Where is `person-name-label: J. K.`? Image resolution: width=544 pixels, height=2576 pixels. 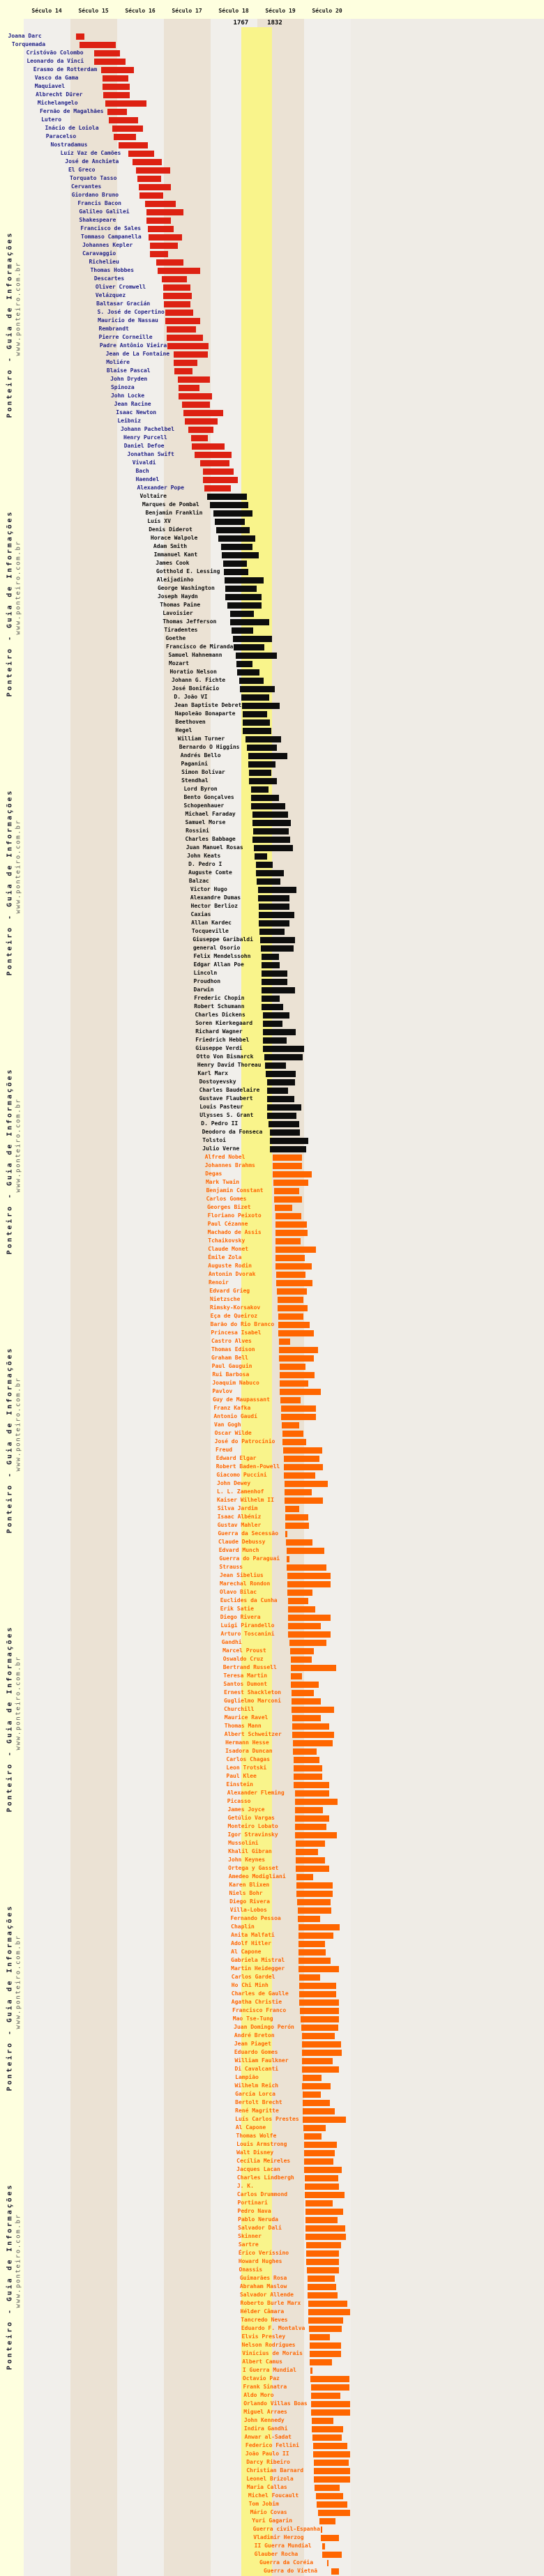
person-name-label: J. K. is located at coordinates (245, 2186).